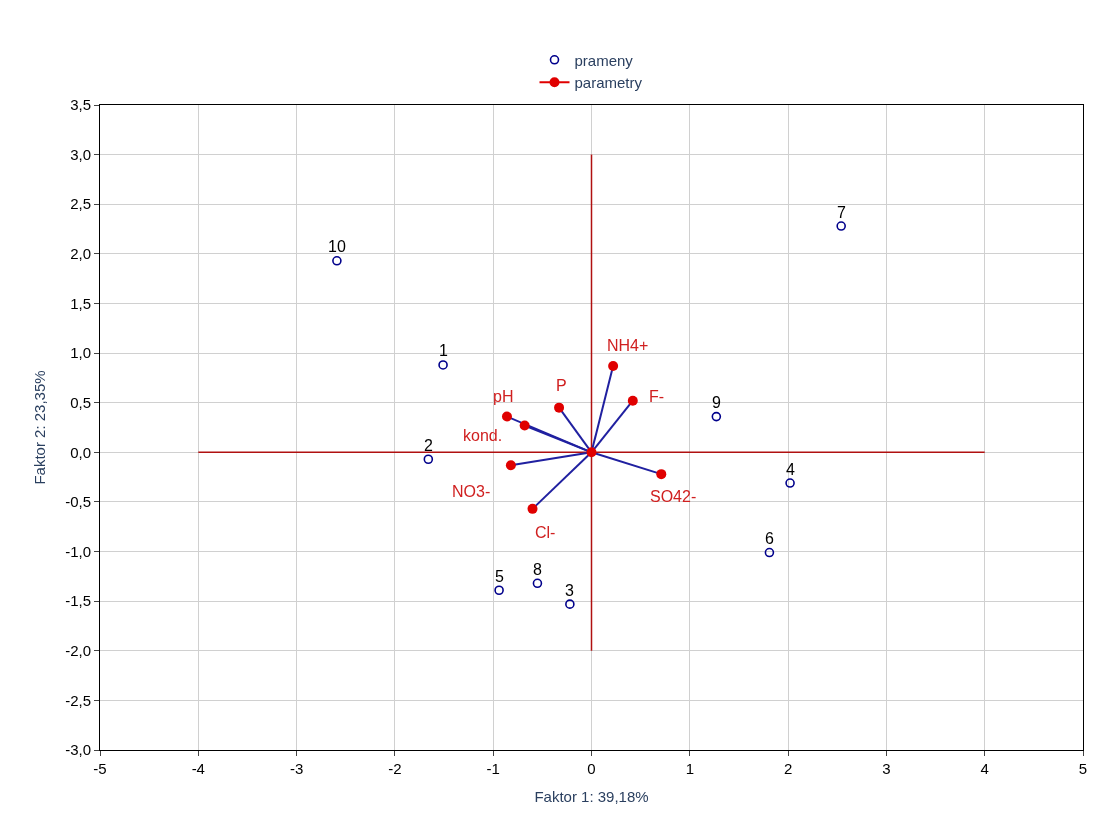 Image resolution: width=1097 pixels, height=825 pixels. I want to click on y-tick-label: 1,0, so click(80, 353).